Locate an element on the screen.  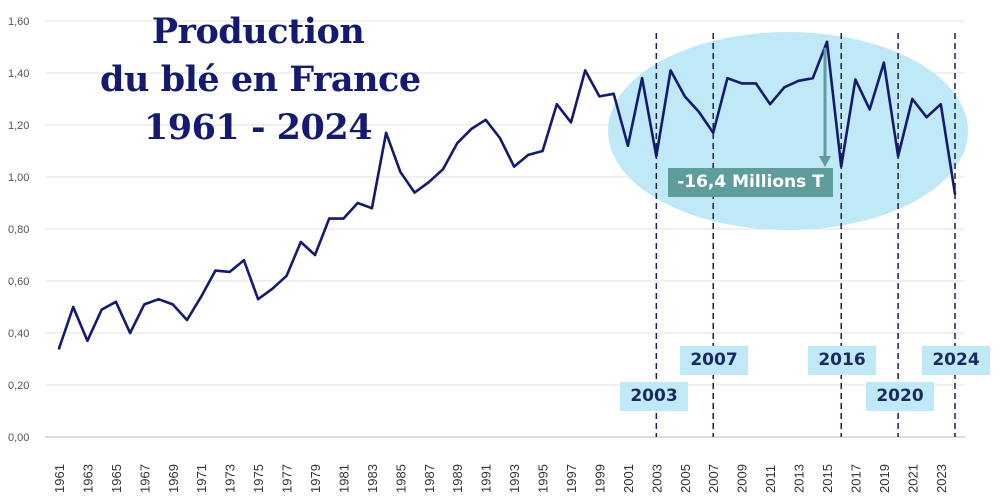
highlight-ellipse is located at coordinates (788, 131).